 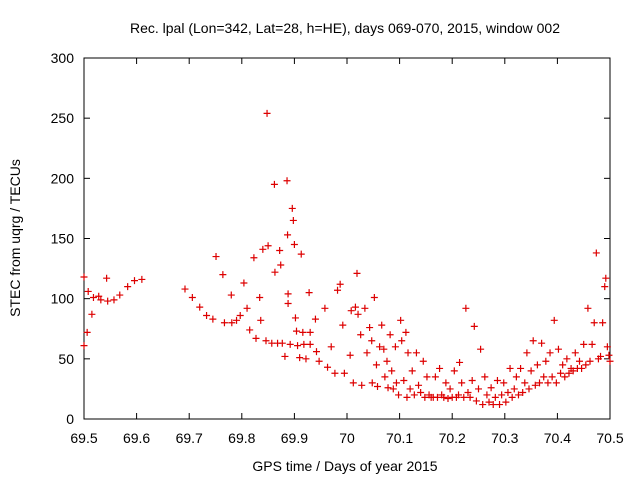 What do you see at coordinates (452, 438) in the screenshot?
I see `x-tick-label: 70.2` at bounding box center [452, 438].